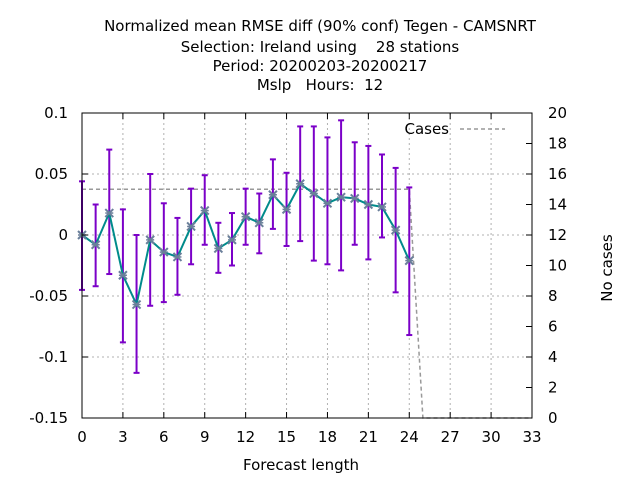  I want to click on x-tick-label: 21, so click(368, 437).